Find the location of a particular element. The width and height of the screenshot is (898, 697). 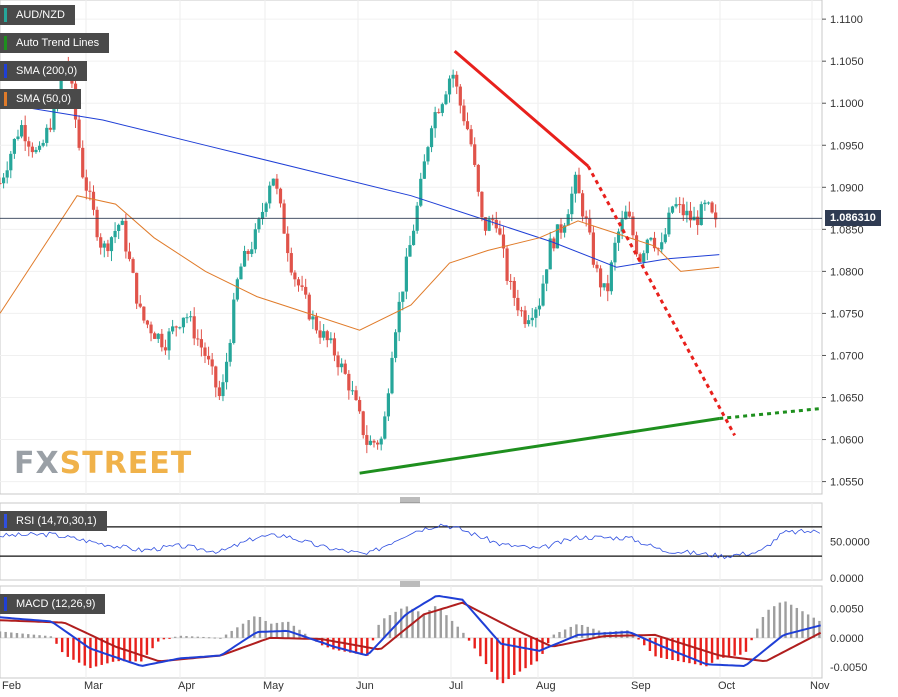

legend-label: AUD/NZD is located at coordinates (40, 15).